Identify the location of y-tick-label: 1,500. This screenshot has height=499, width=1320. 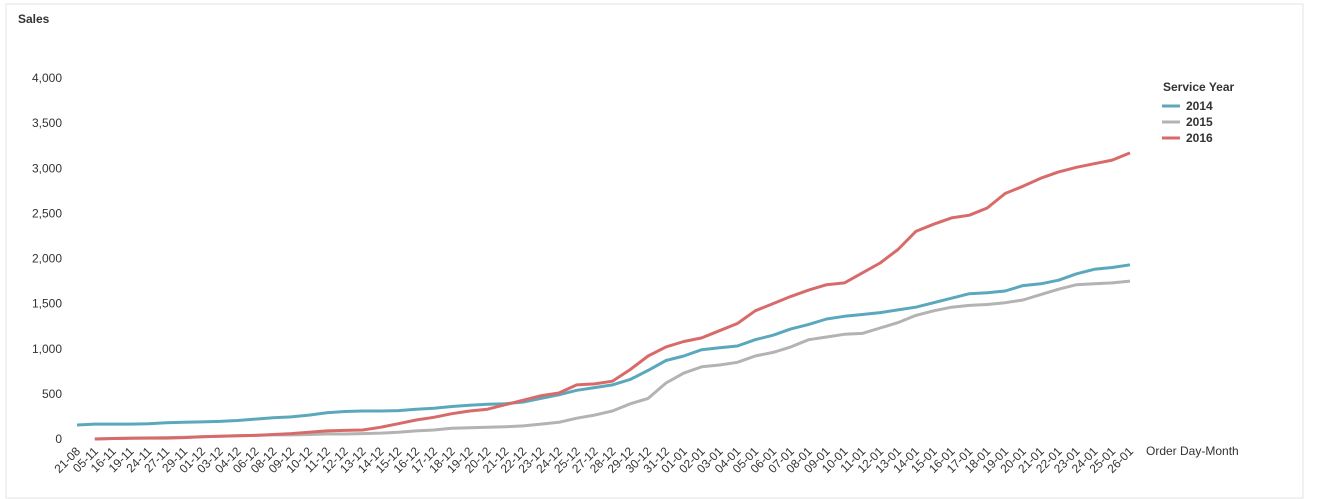
(47, 304).